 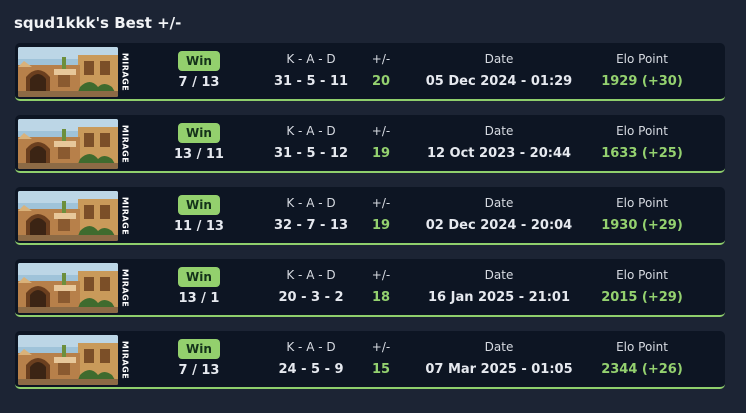 What do you see at coordinates (311, 297) in the screenshot?
I see `kad-value: 20 - 3 - 2` at bounding box center [311, 297].